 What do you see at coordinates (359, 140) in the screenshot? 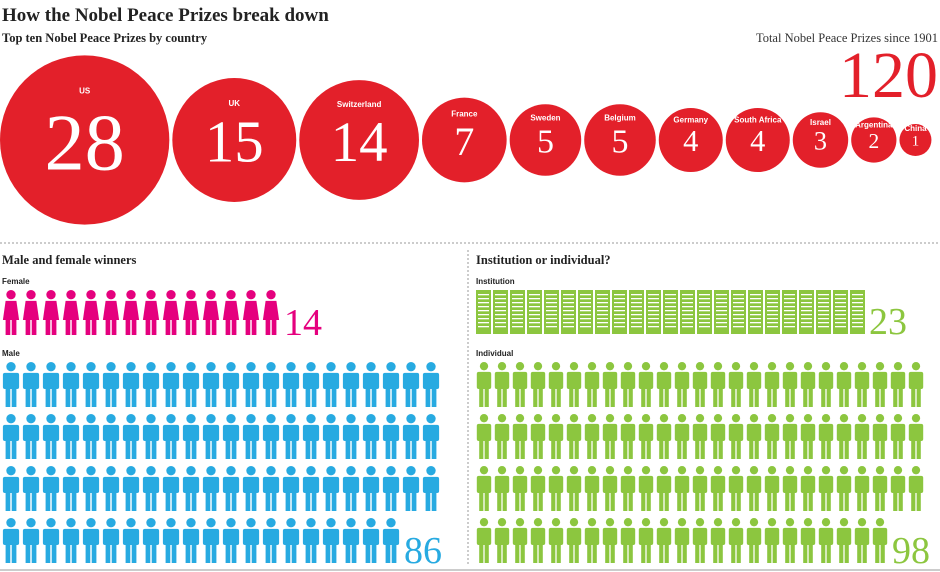
I see `bubble` at bounding box center [359, 140].